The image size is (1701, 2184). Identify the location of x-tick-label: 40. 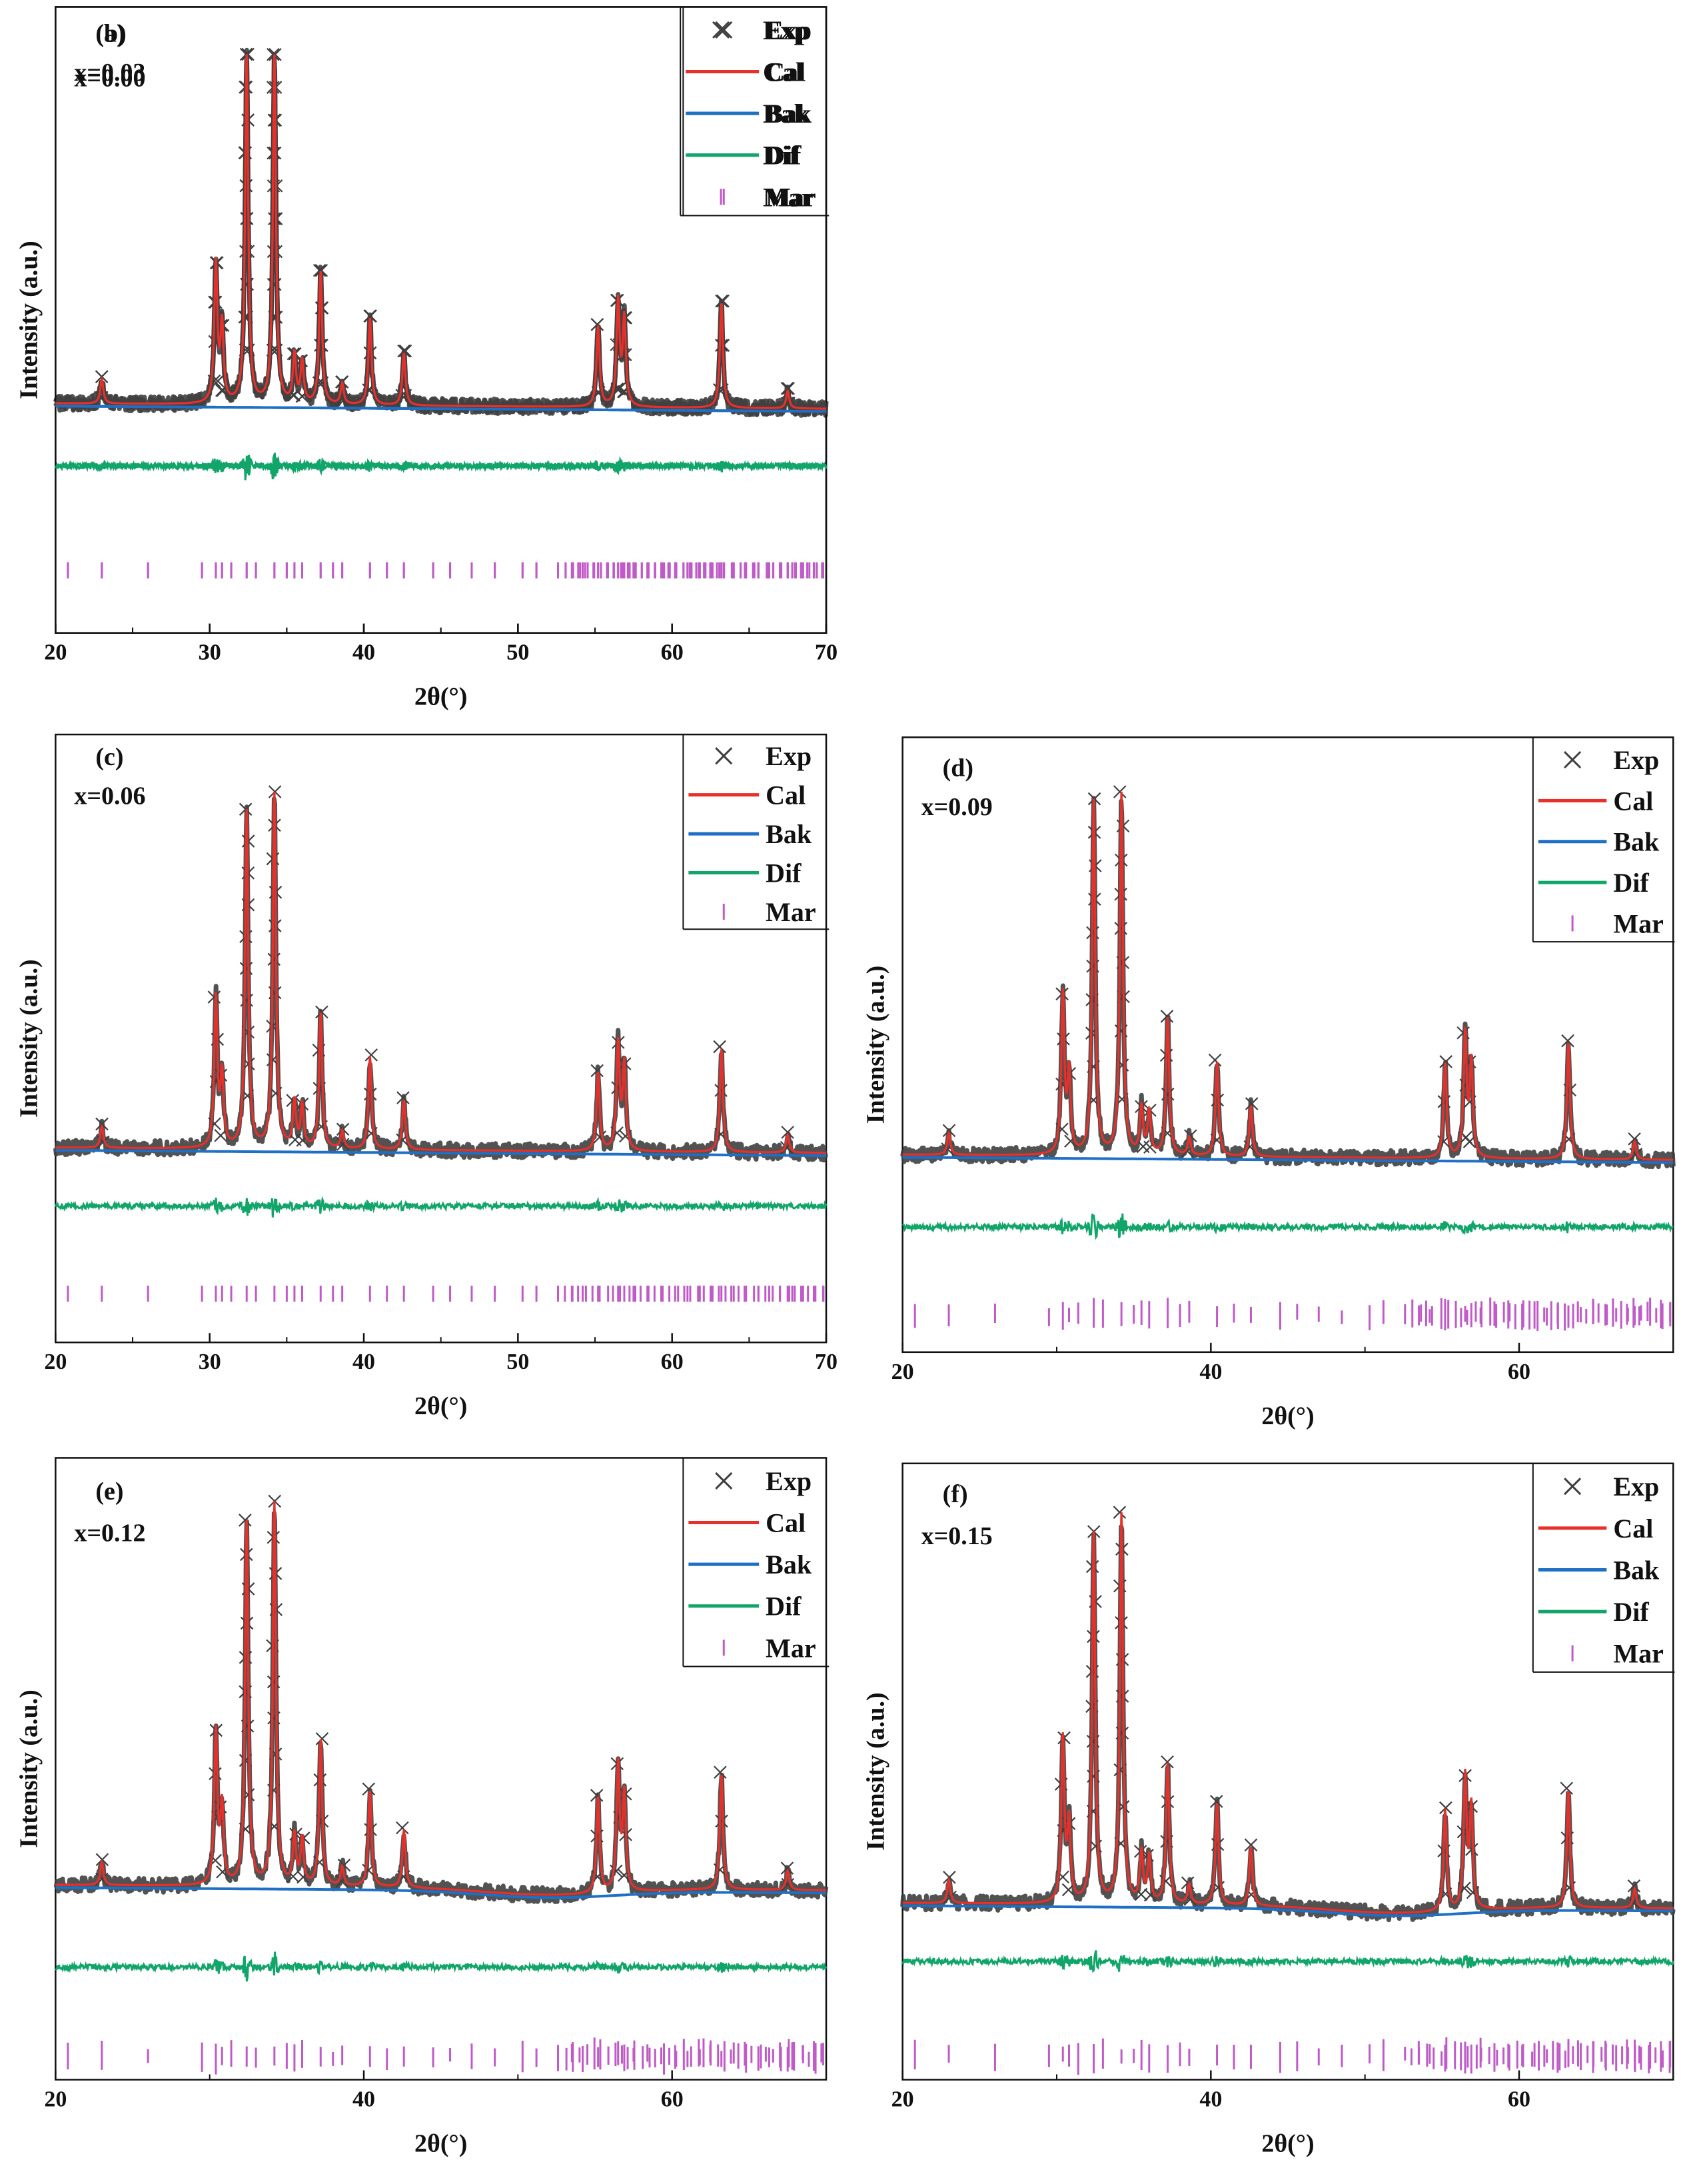
(1210, 1372).